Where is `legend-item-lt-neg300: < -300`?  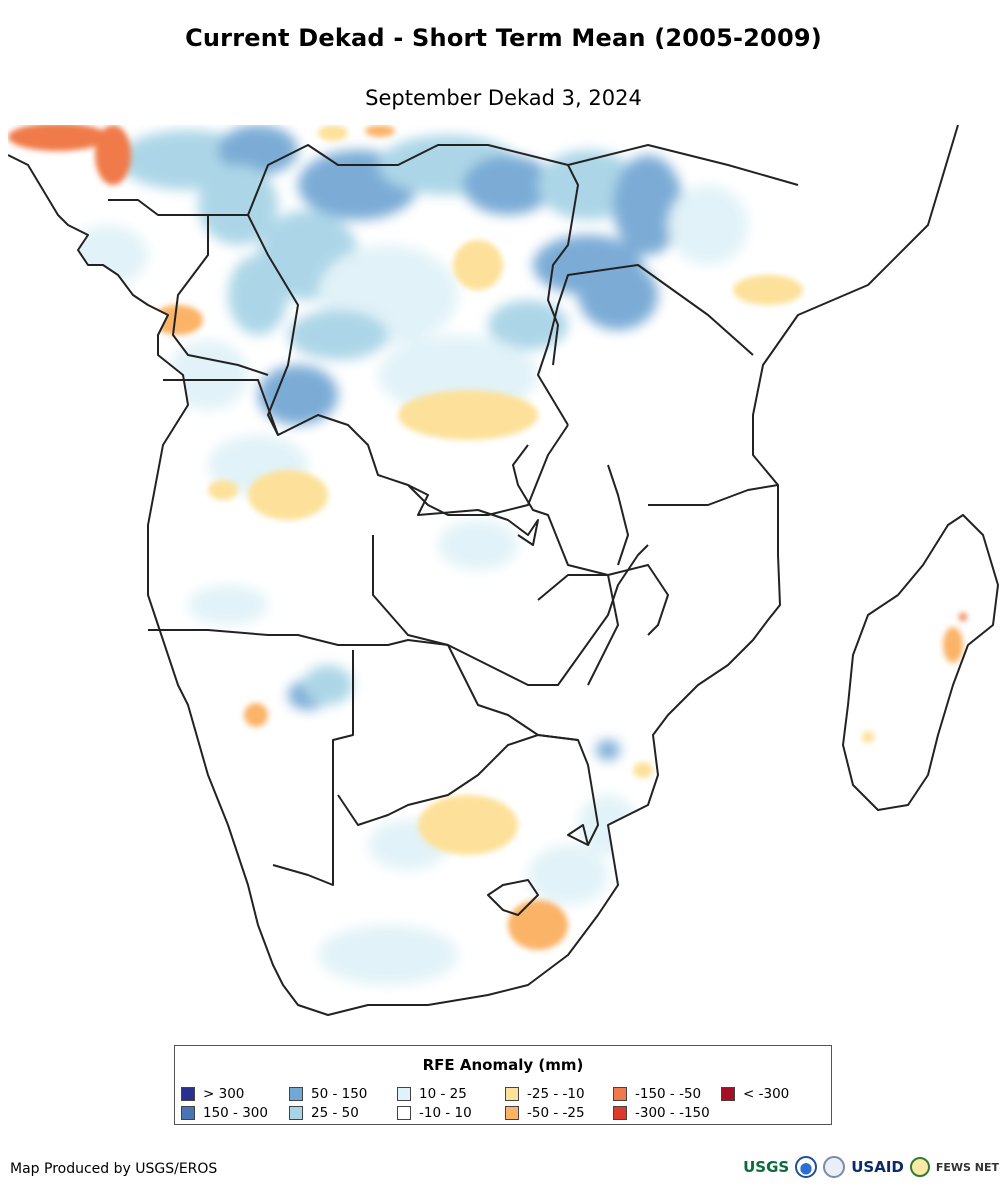 legend-item-lt-neg300: < -300 is located at coordinates (775, 1093).